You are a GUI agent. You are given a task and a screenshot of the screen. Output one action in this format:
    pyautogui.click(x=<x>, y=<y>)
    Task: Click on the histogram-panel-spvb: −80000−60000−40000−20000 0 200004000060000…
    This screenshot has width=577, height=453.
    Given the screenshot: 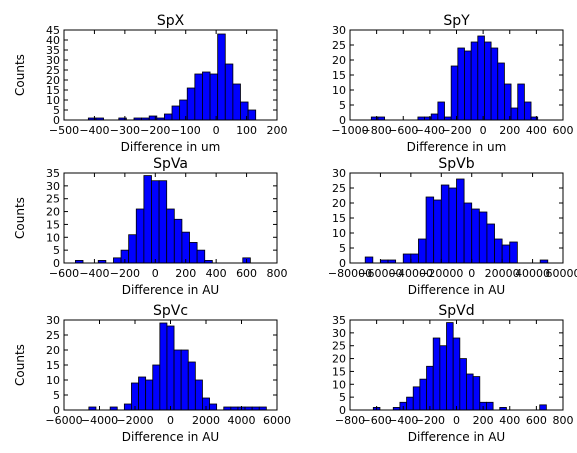 What is the action you would take?
    pyautogui.click(x=452, y=226)
    